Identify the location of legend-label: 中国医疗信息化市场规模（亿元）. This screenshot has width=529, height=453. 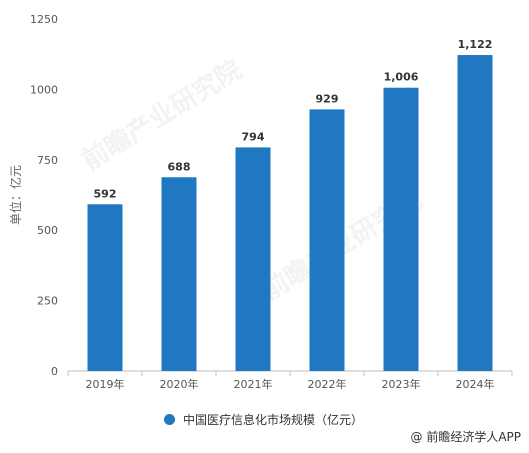
(273, 420).